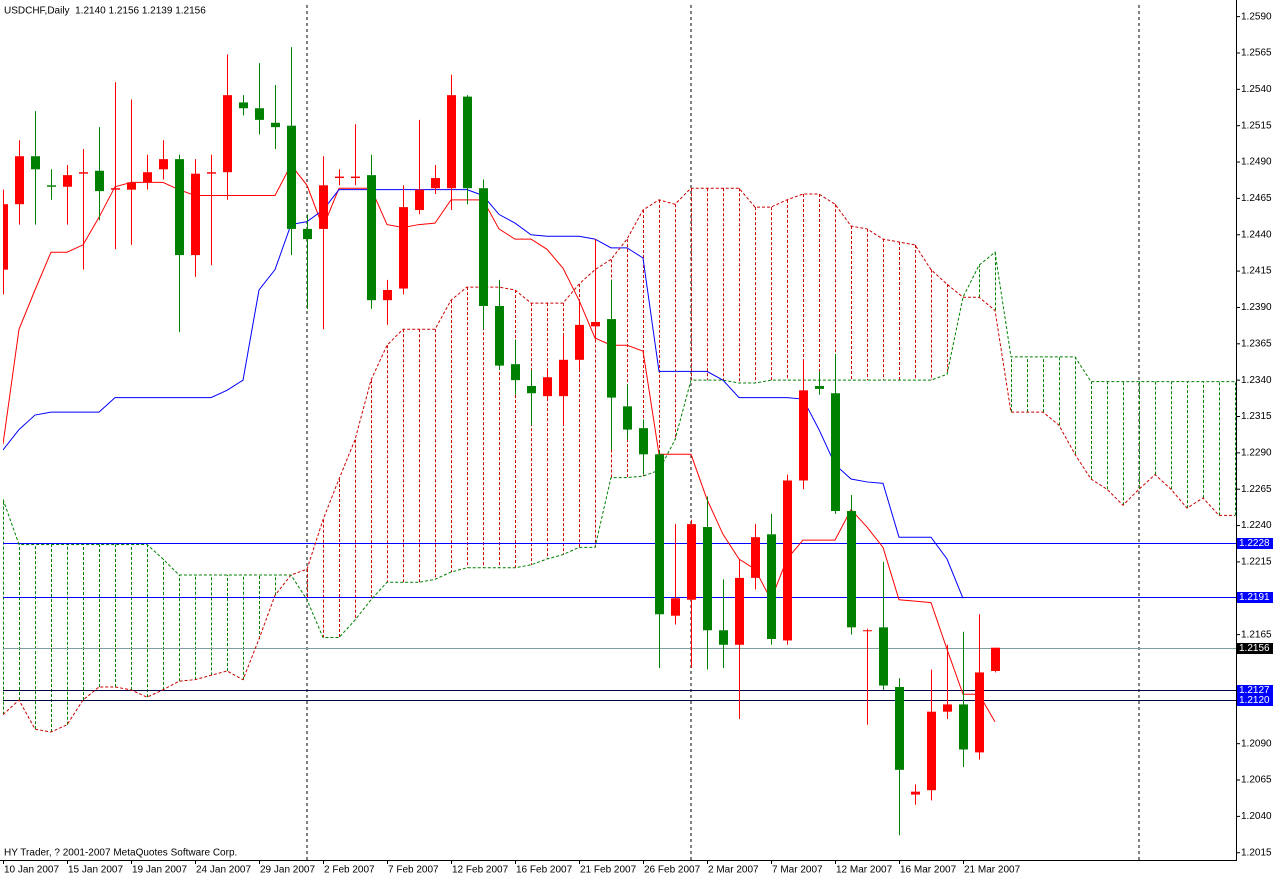  What do you see at coordinates (1256, 743) in the screenshot?
I see `y-tick-label: 1.2090` at bounding box center [1256, 743].